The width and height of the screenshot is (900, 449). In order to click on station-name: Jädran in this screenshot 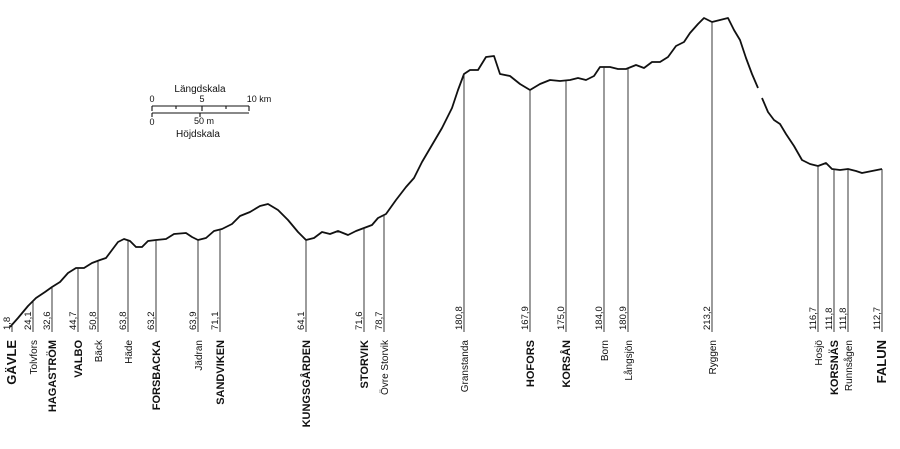, I will do `click(199, 355)`.